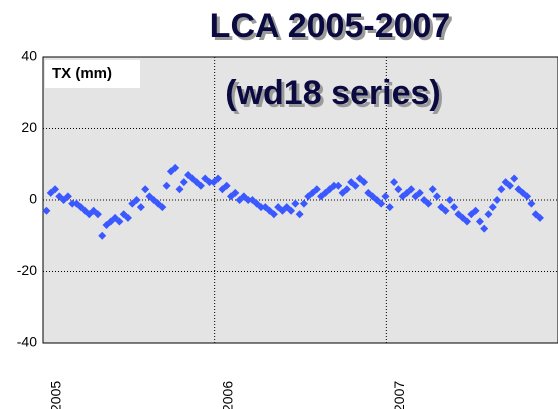 Image resolution: width=558 pixels, height=409 pixels. Describe the element at coordinates (399, 395) in the screenshot. I see `x-tick-label: 2007` at that location.